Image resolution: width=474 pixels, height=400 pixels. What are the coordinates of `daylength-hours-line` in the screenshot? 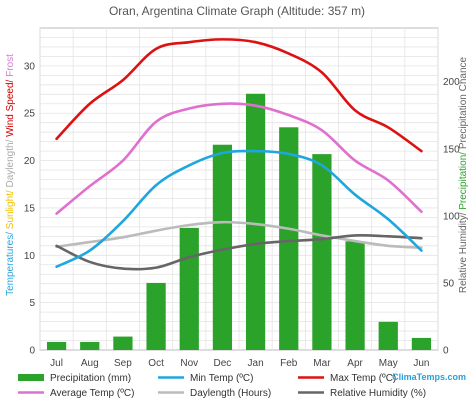 It's located at (239, 235).